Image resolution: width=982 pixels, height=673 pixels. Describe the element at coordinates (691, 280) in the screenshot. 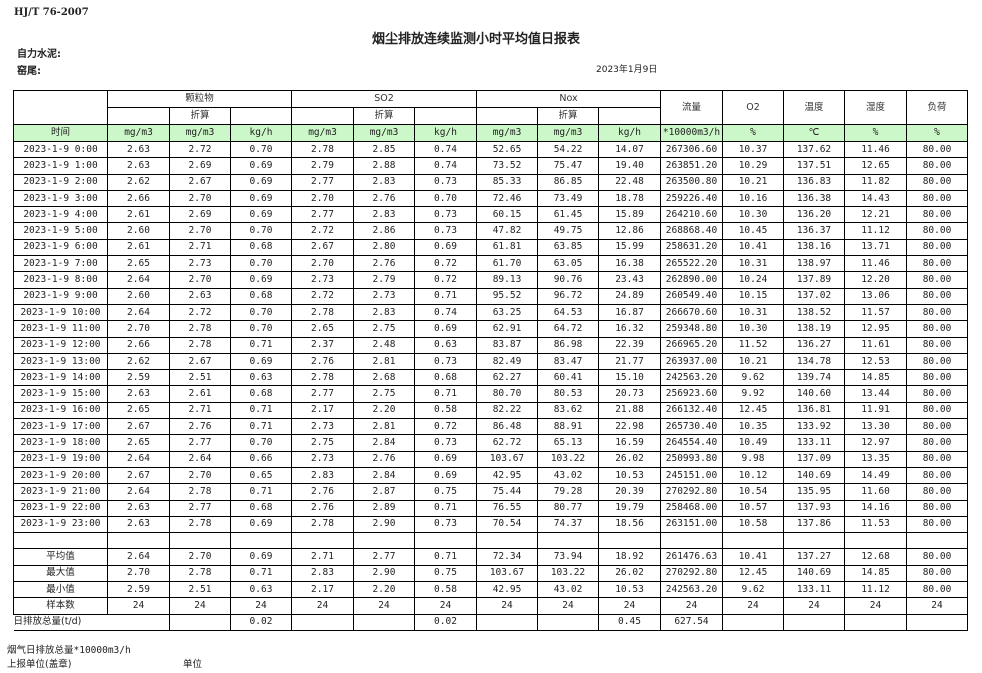

I see `table-cell: 262890.00` at that location.